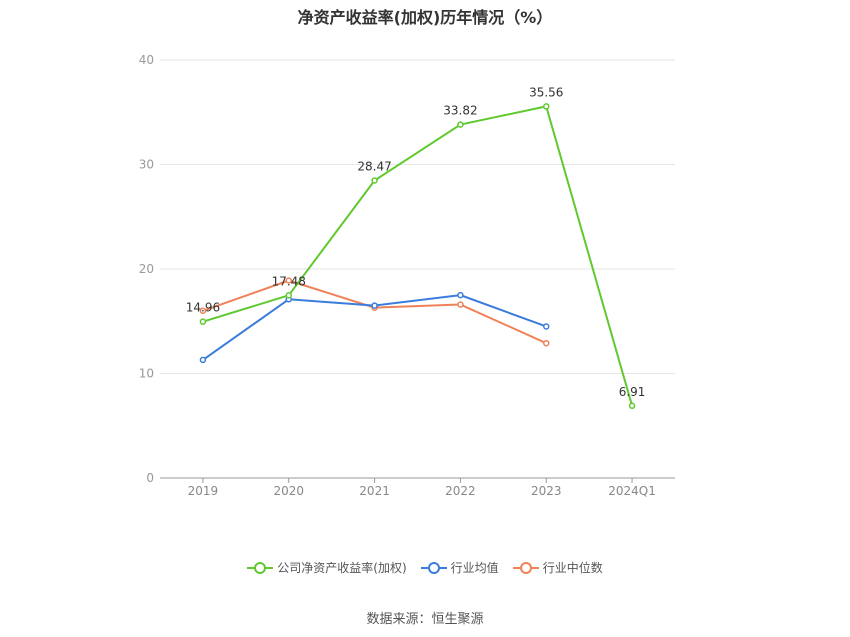 The width and height of the screenshot is (850, 637). Describe the element at coordinates (374, 312) in the screenshot. I see `series-line` at that location.